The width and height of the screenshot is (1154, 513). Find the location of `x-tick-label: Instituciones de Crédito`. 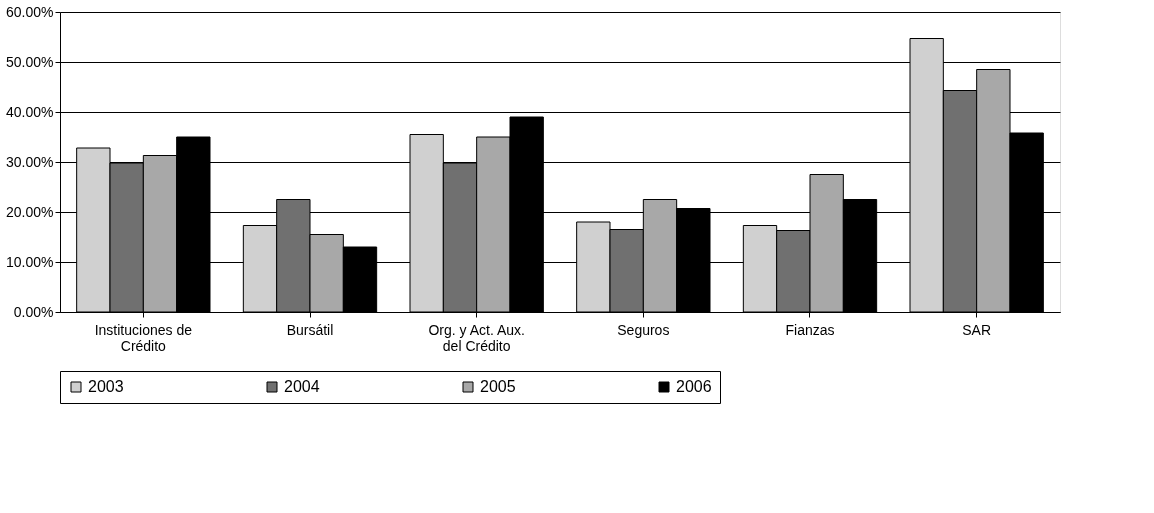

x-tick-label: Instituciones de Crédito is located at coordinates (143, 337).